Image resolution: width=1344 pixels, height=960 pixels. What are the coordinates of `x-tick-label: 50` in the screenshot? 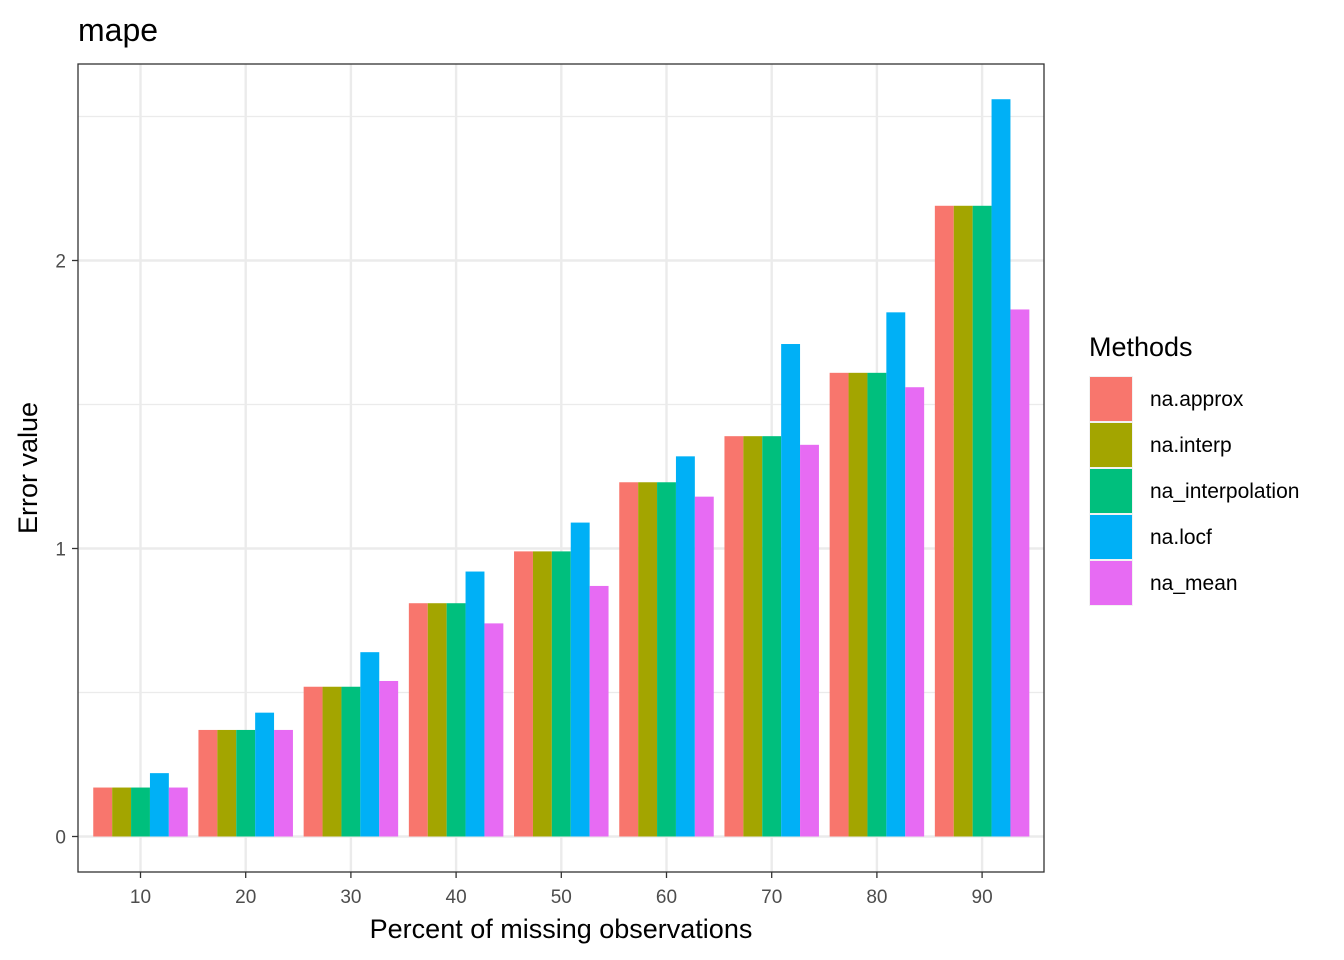 It's located at (561, 897).